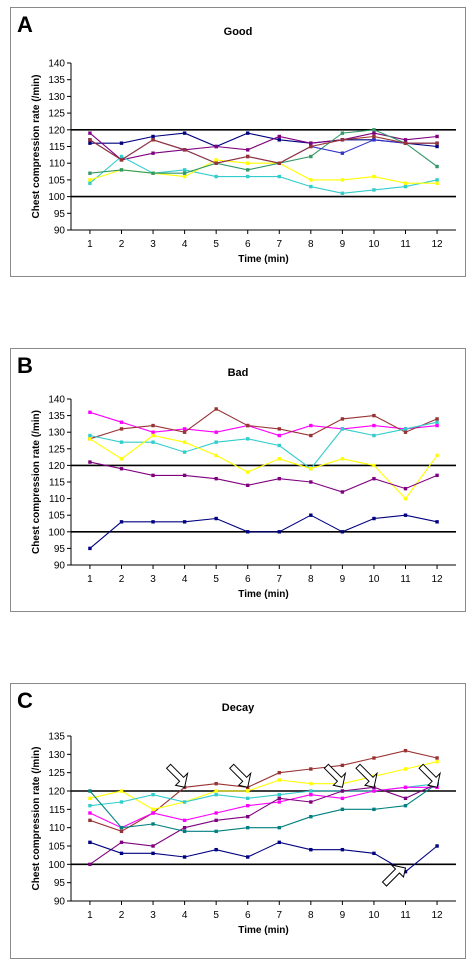  I want to click on y-tick-label: 100, so click(56, 197).